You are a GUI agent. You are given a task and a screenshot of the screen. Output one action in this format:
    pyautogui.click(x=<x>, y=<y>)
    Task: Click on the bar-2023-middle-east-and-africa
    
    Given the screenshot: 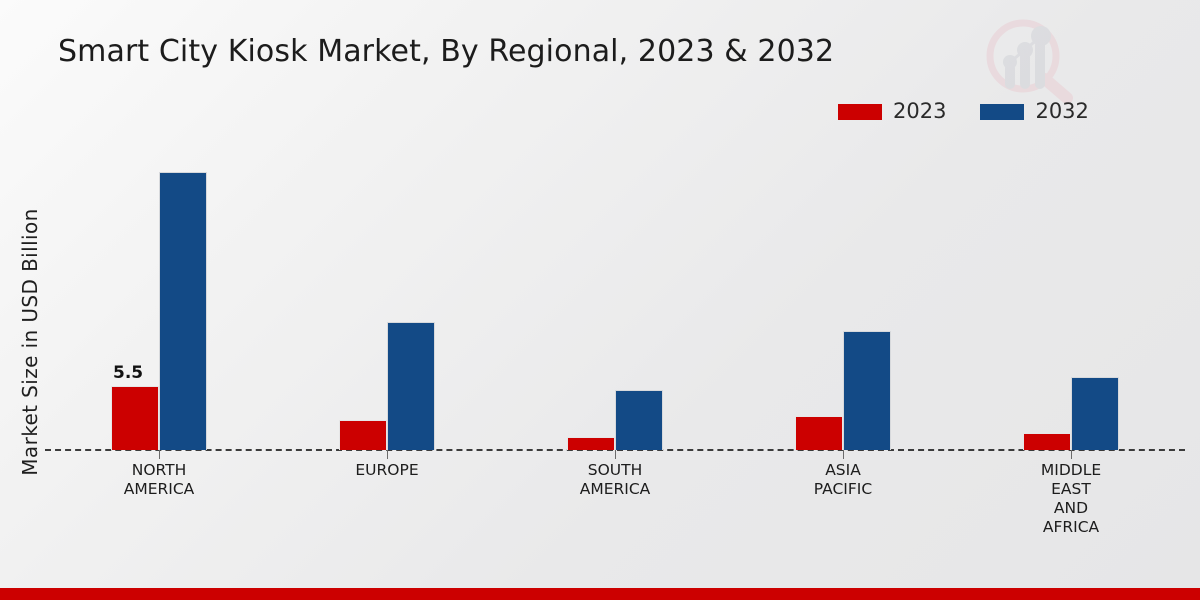 What is the action you would take?
    pyautogui.click(x=1047, y=441)
    